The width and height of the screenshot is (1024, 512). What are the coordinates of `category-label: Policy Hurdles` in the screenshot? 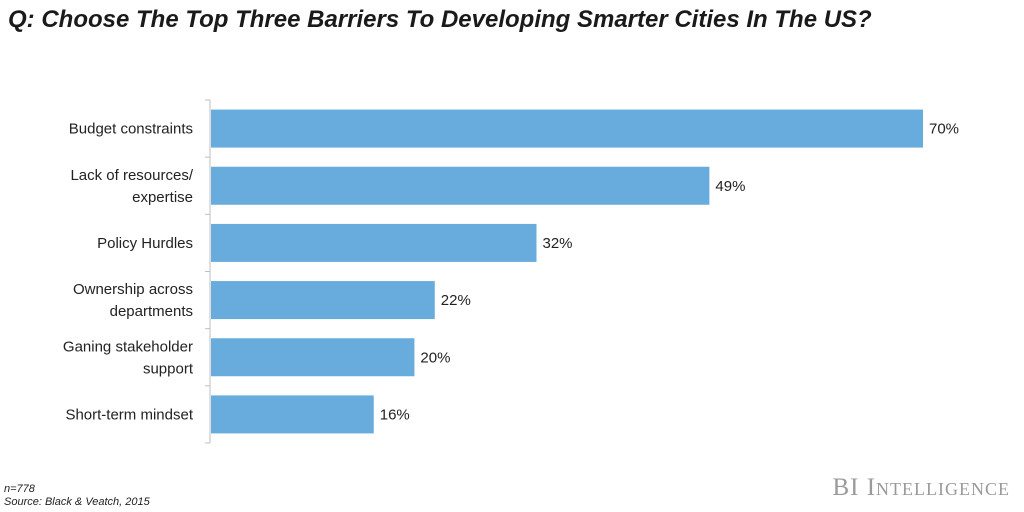 It's located at (145, 243).